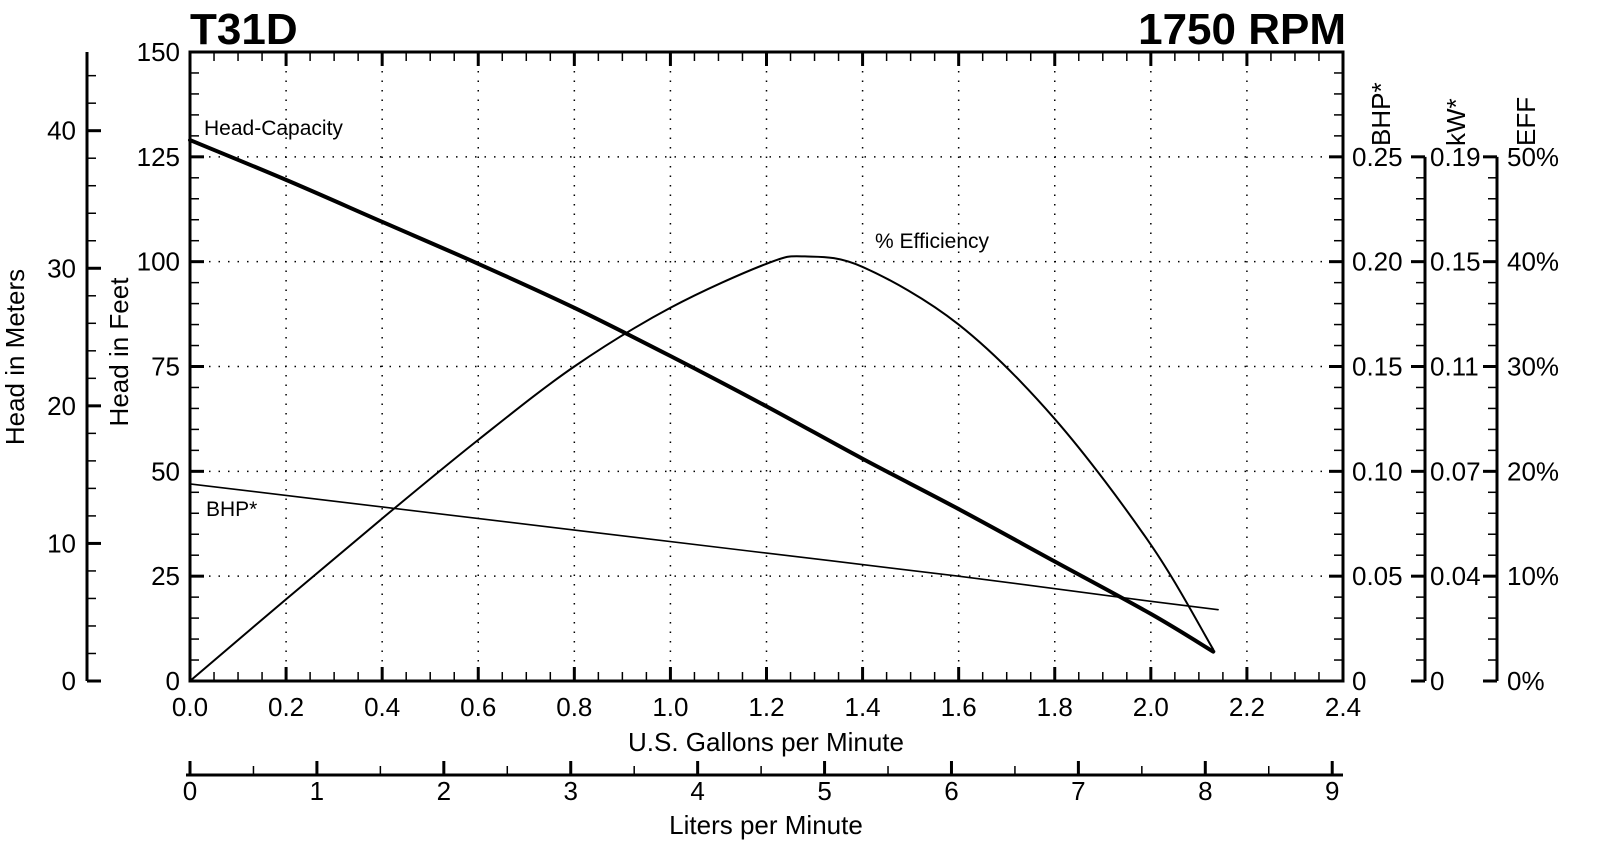 The width and height of the screenshot is (1614, 867). Describe the element at coordinates (766, 742) in the screenshot. I see `x-axis-title: U.S. Gallons per Minute` at that location.